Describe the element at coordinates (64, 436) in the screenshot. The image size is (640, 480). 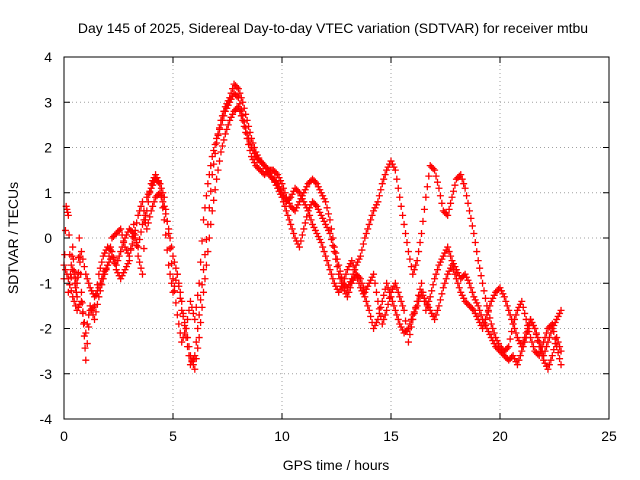
I see `x-tick-label: 0` at that location.